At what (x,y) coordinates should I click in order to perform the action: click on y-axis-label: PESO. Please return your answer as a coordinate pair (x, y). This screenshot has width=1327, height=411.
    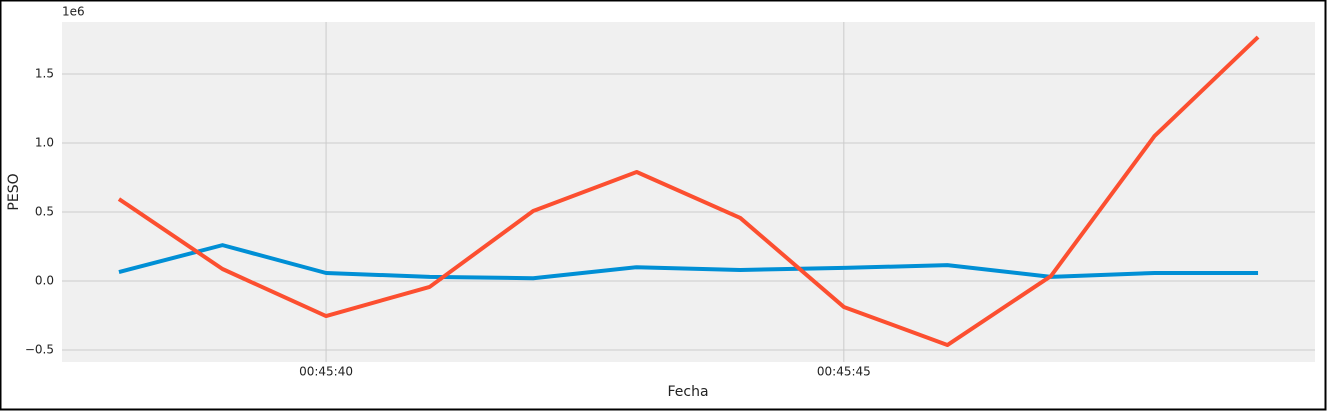
    Looking at the image, I should click on (14, 191).